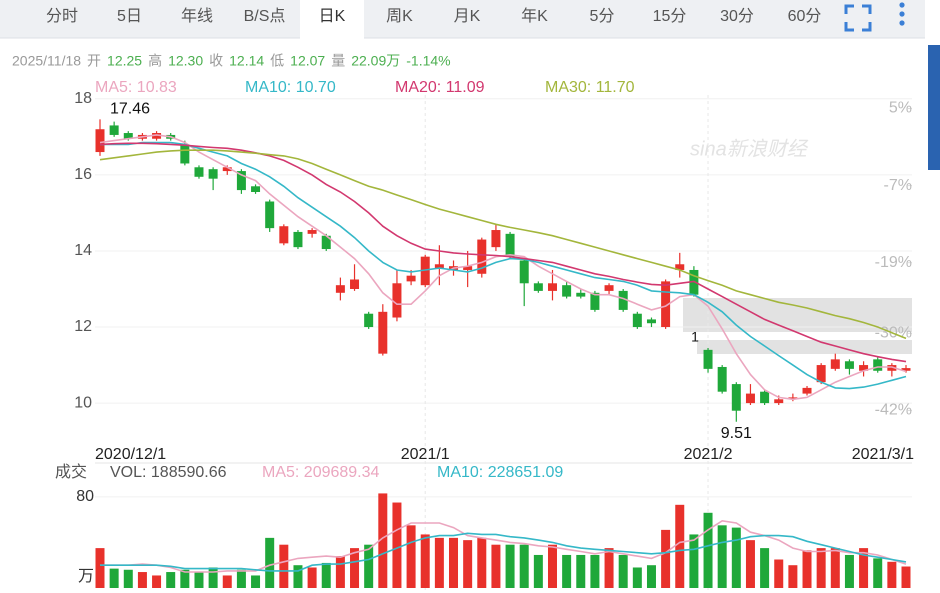 The height and width of the screenshot is (593, 940). What do you see at coordinates (602, 16) in the screenshot?
I see `tab: 5分` at bounding box center [602, 16].